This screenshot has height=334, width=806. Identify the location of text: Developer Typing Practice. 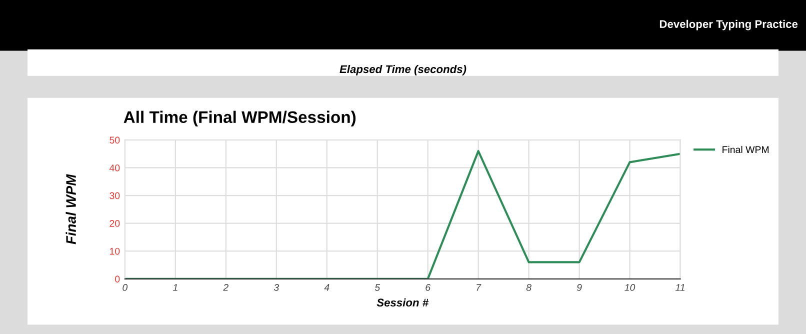
(729, 25).